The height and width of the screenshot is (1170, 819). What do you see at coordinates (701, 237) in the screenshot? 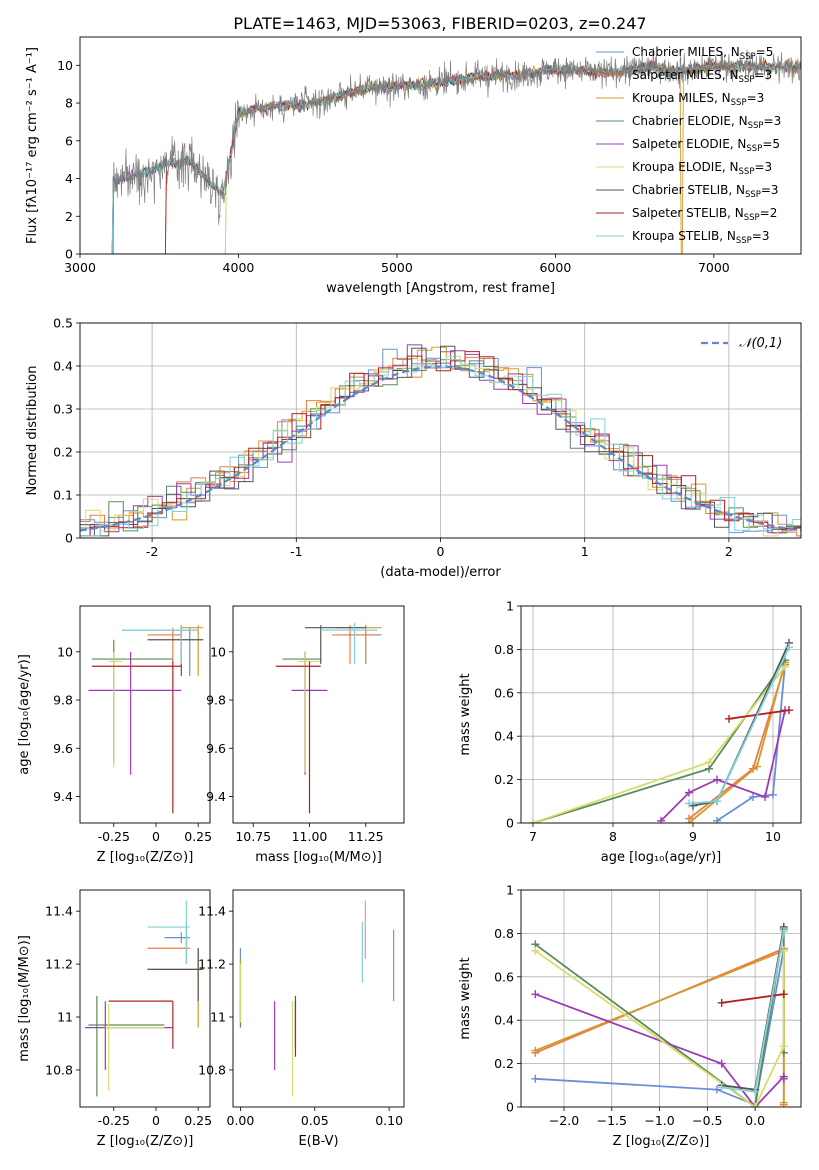
I see `legend-label: Kroupa STELIB, NSSP=3` at bounding box center [701, 237].